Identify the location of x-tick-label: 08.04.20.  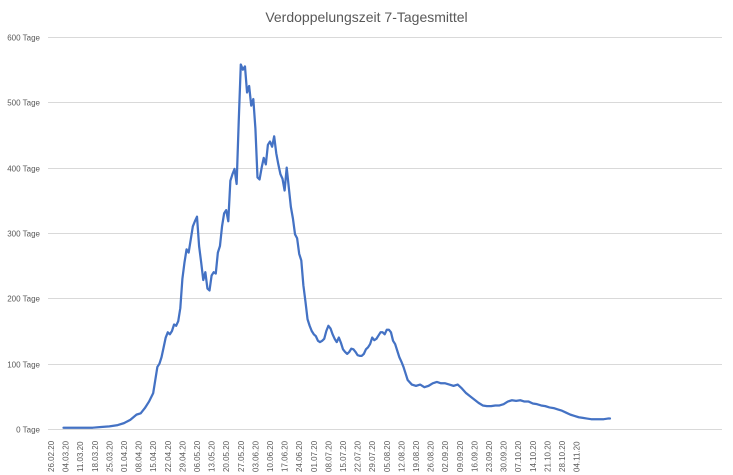
(139, 456).